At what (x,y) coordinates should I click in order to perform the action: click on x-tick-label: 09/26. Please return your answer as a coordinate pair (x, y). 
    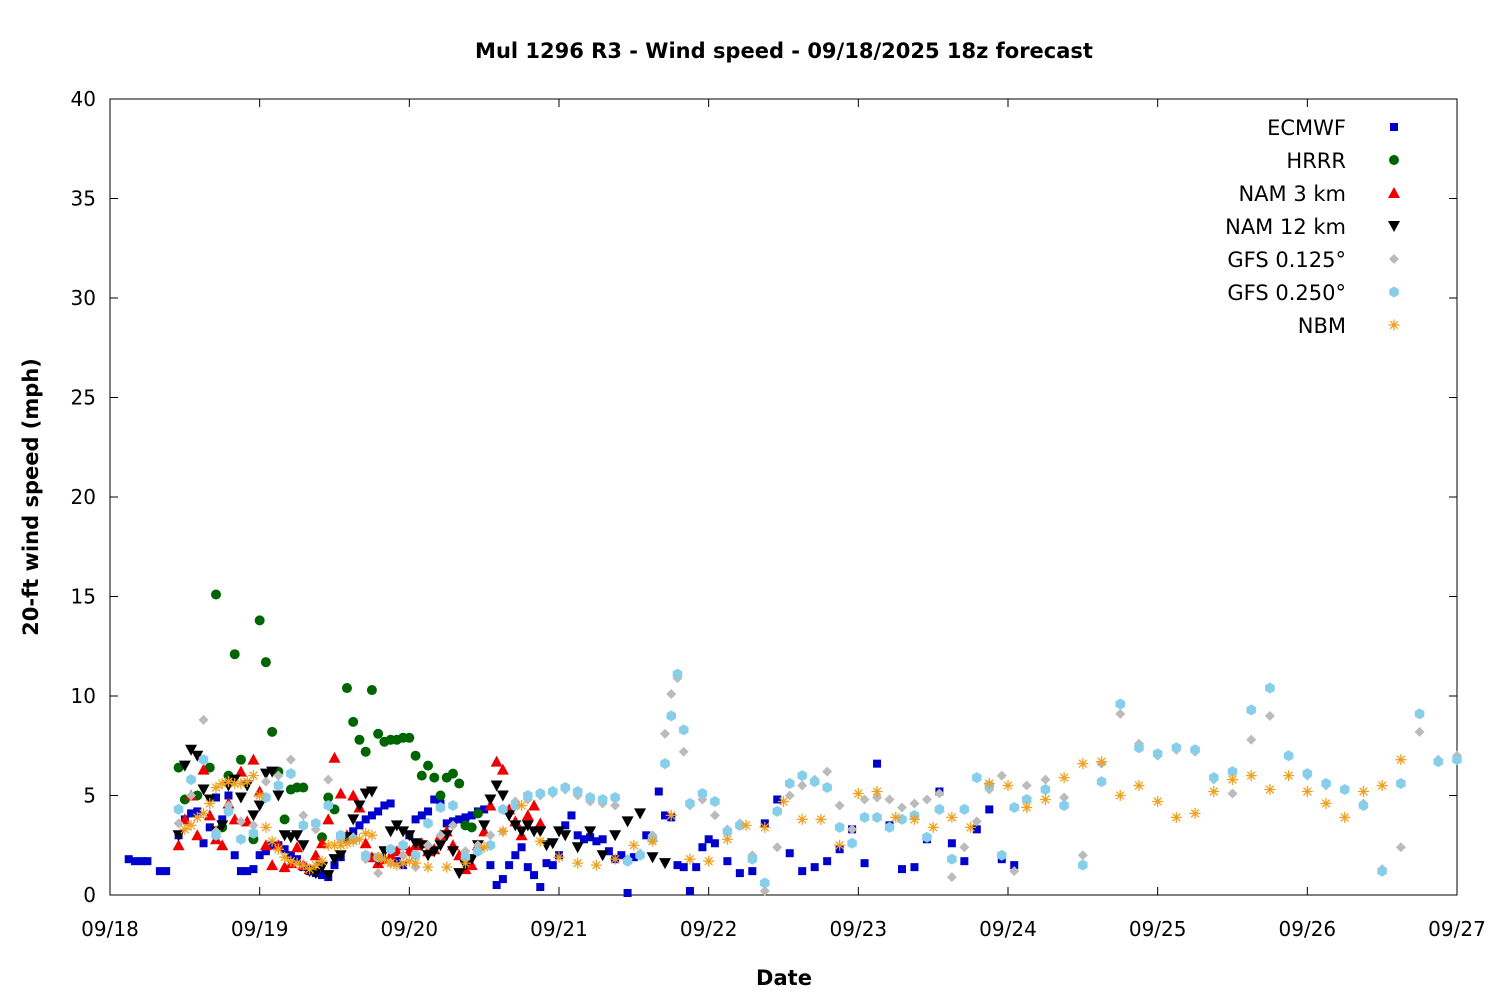
    Looking at the image, I should click on (1308, 929).